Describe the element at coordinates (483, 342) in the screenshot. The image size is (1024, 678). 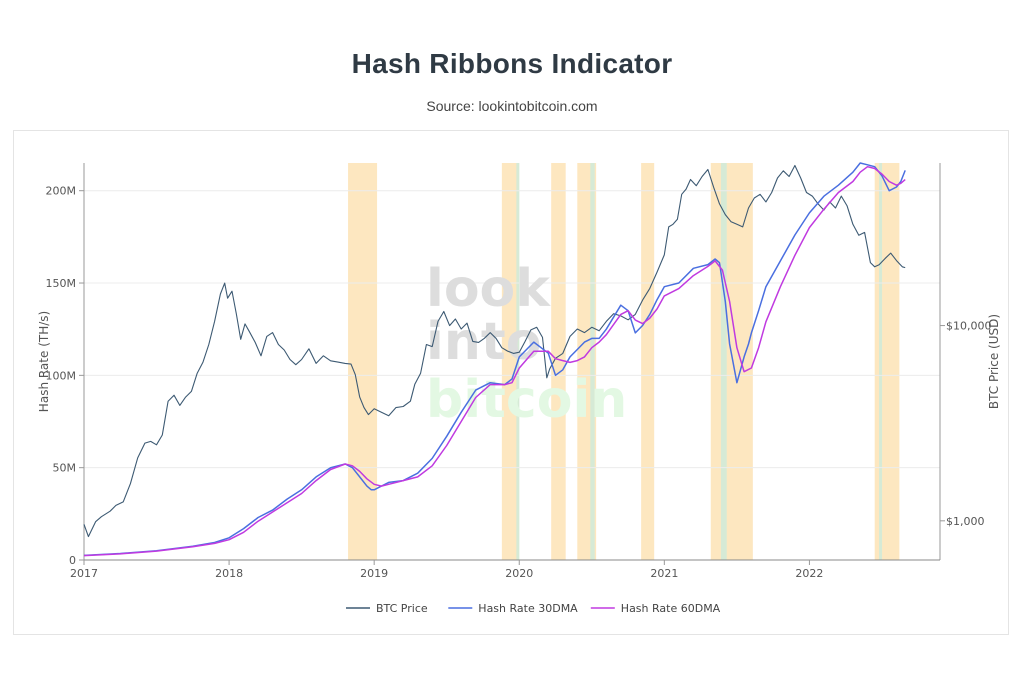
I see `watermark-line2: into` at that location.